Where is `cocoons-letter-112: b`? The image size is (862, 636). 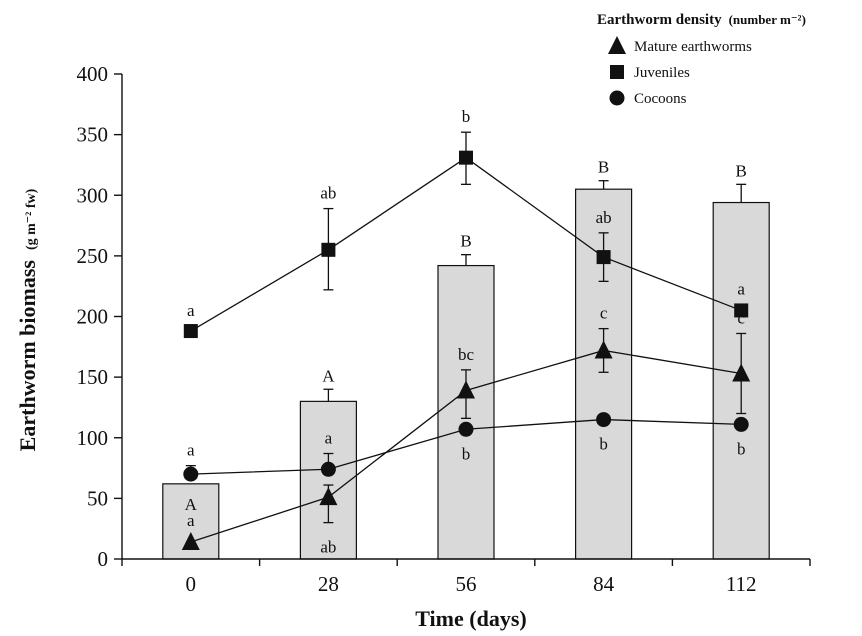 cocoons-letter-112: b is located at coordinates (741, 448).